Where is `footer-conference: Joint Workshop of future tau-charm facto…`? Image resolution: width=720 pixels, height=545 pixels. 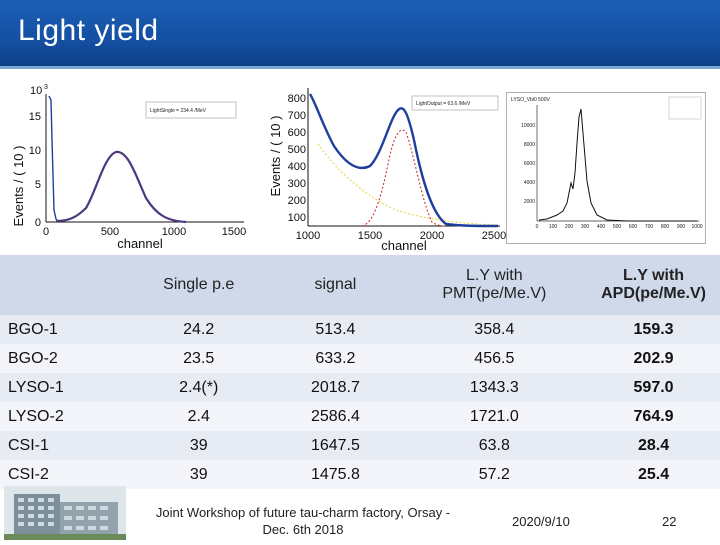 footer-conference: Joint Workshop of future tau-charm facto… is located at coordinates (303, 521).